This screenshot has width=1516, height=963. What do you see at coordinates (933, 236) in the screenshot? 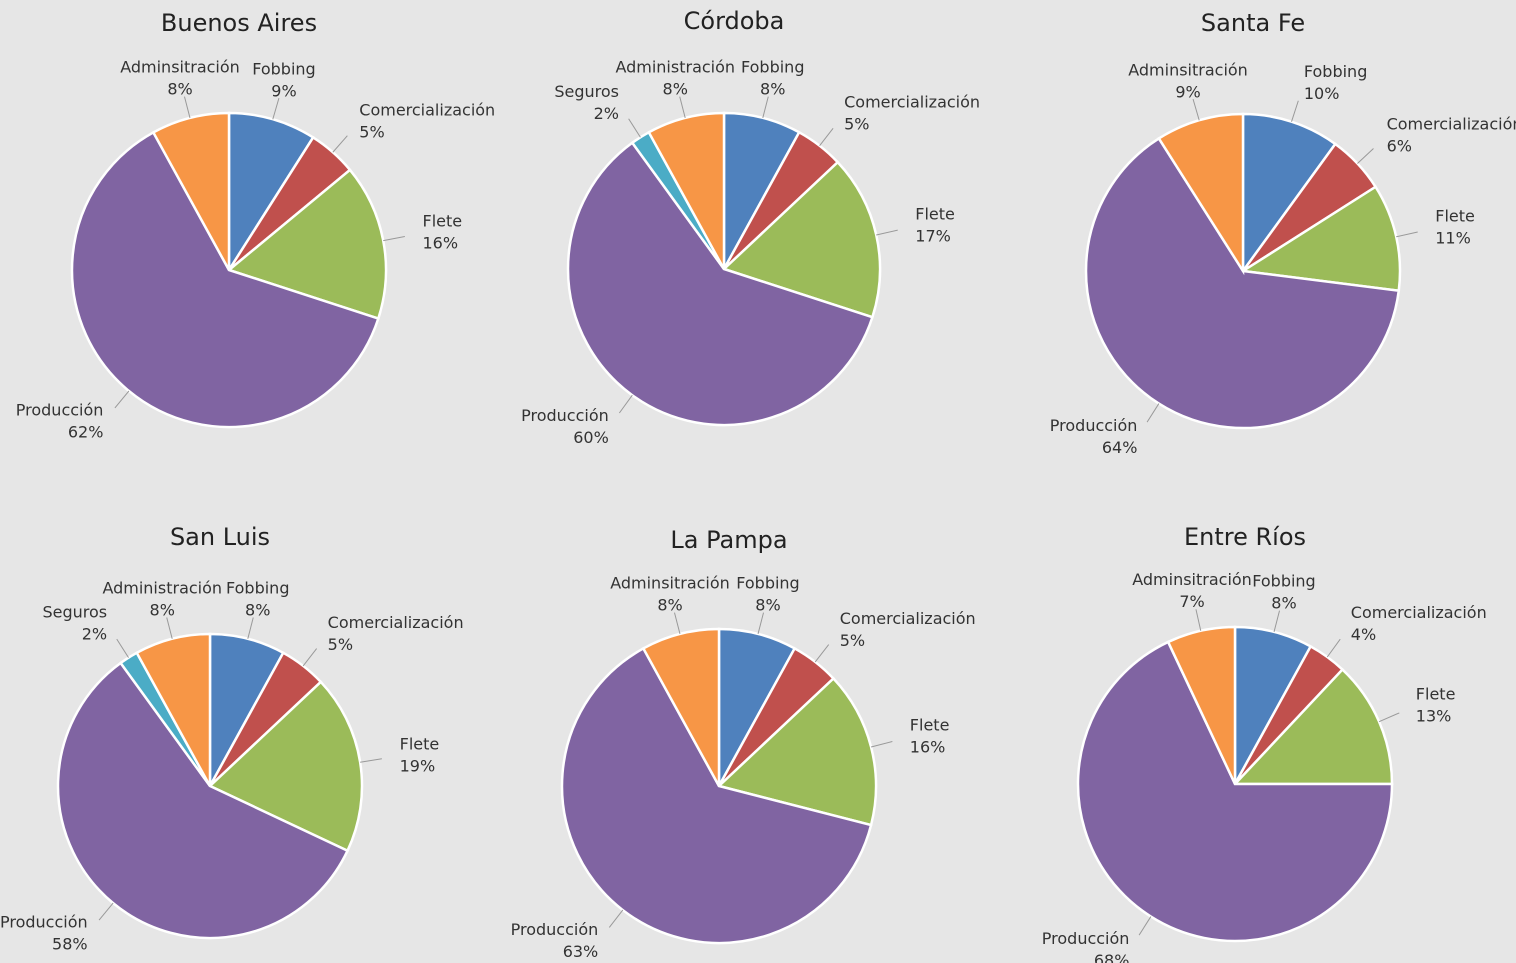
I see `slice-value: 17%` at bounding box center [933, 236].